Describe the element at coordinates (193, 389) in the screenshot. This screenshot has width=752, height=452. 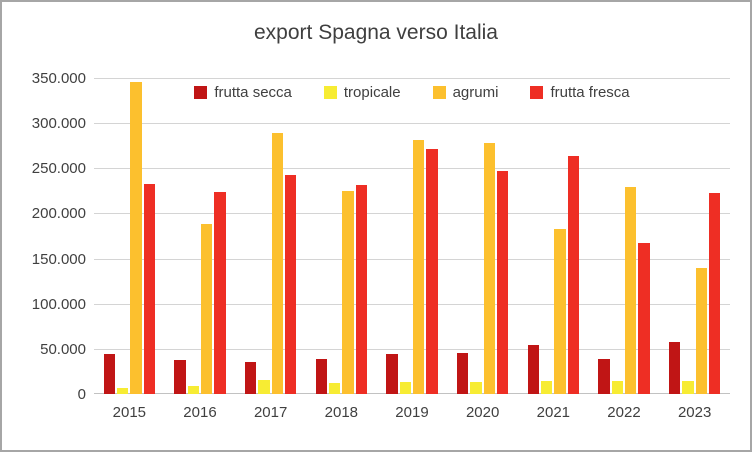
I see `bar-tropicale-2016` at that location.